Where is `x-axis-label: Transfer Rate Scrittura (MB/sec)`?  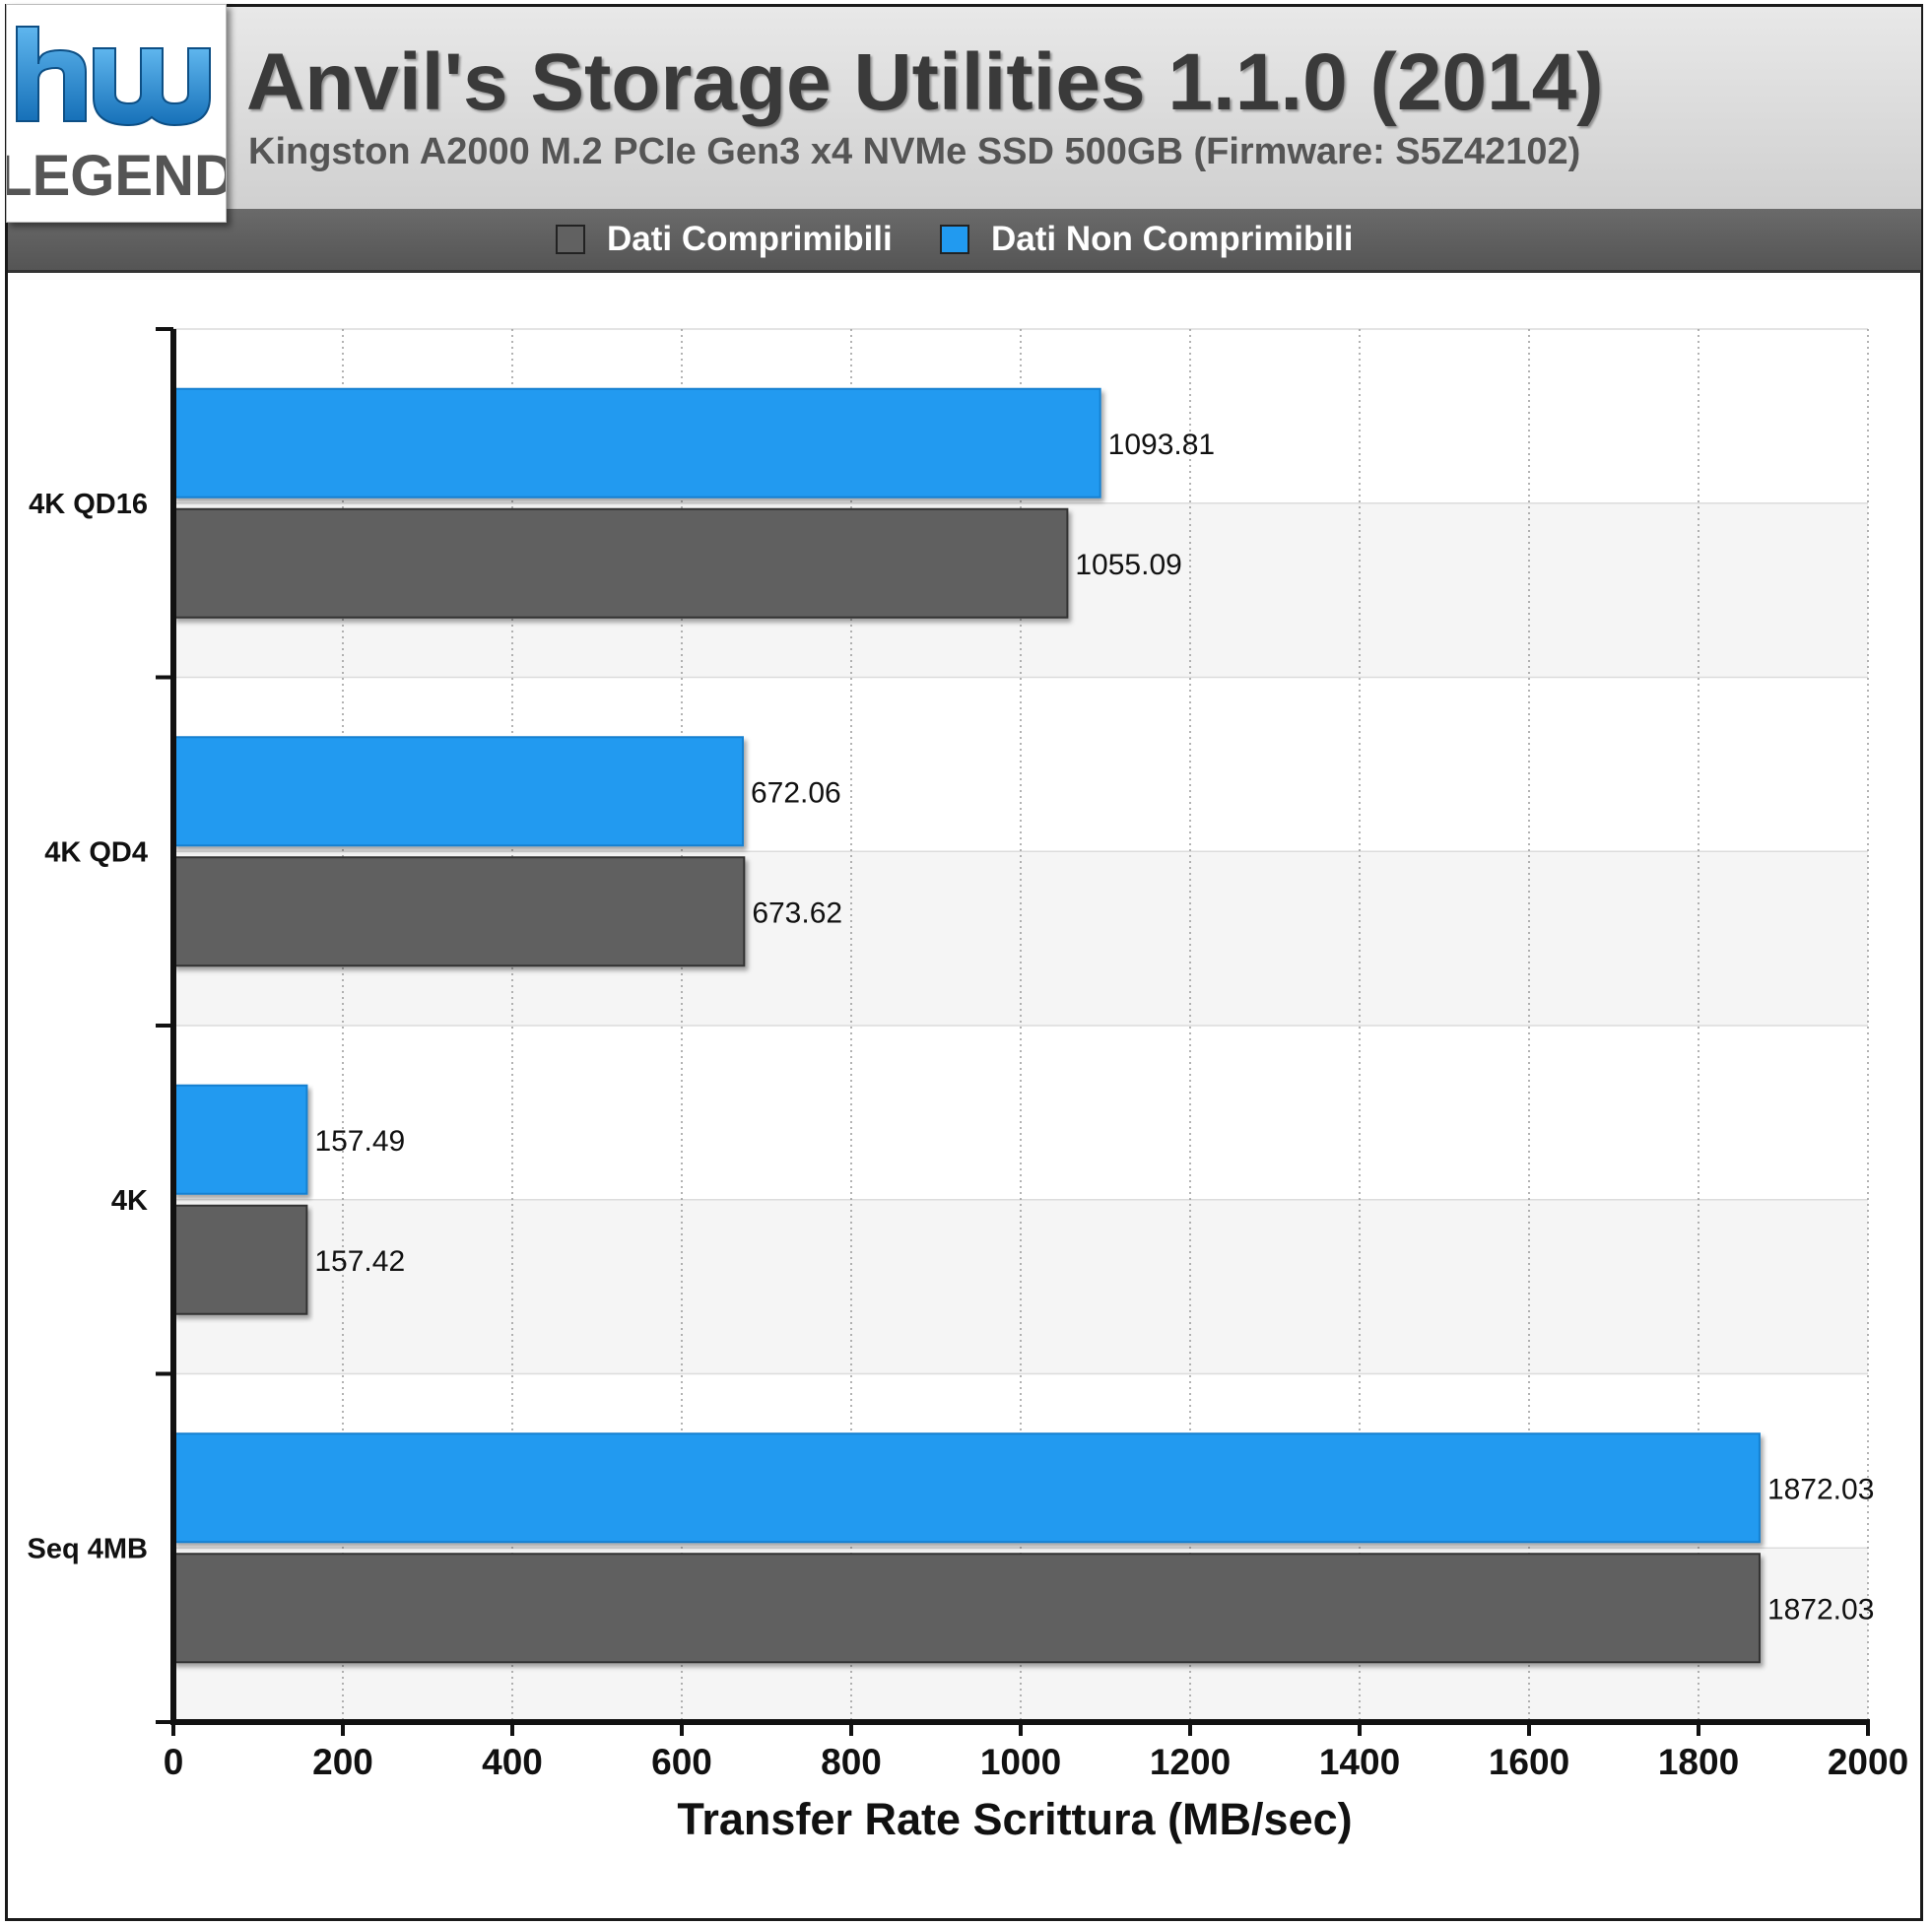 x-axis-label: Transfer Rate Scrittura (MB/sec) is located at coordinates (1014, 1819).